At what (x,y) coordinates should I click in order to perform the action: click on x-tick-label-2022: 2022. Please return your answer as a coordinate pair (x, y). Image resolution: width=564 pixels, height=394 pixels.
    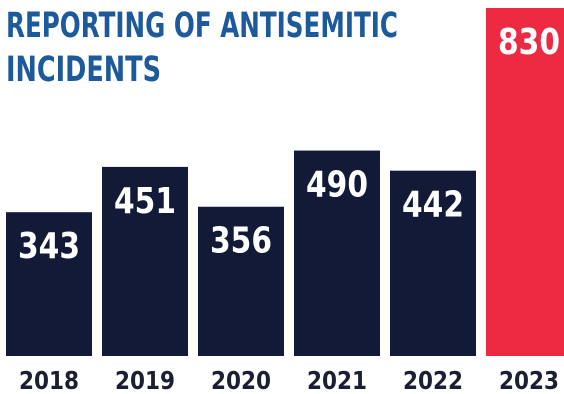
    Looking at the image, I should click on (433, 380).